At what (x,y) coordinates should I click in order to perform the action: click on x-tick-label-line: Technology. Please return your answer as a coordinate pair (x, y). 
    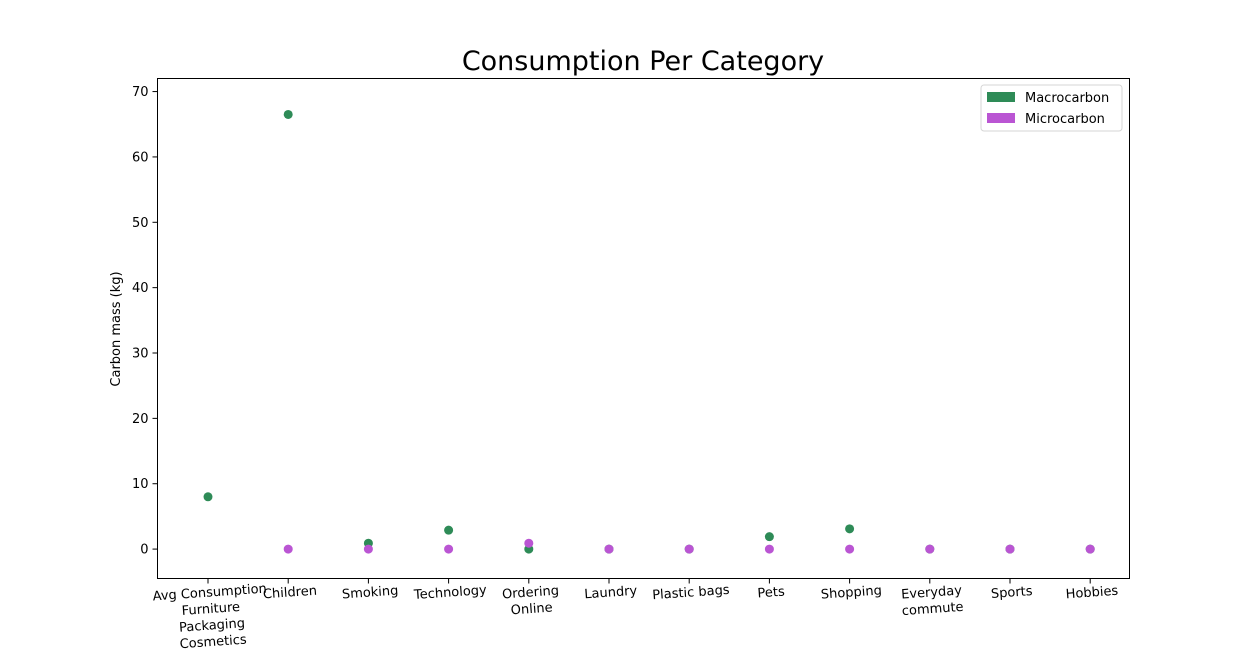
    Looking at the image, I should click on (450, 593).